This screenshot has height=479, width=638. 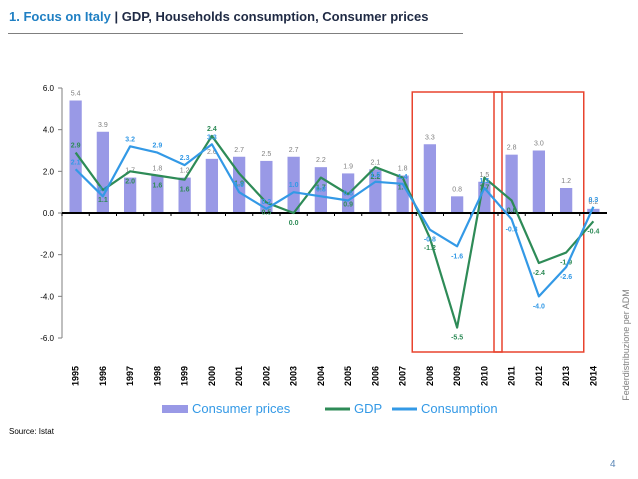 What do you see at coordinates (484, 376) in the screenshot?
I see `x-tick-label: 2010` at bounding box center [484, 376].